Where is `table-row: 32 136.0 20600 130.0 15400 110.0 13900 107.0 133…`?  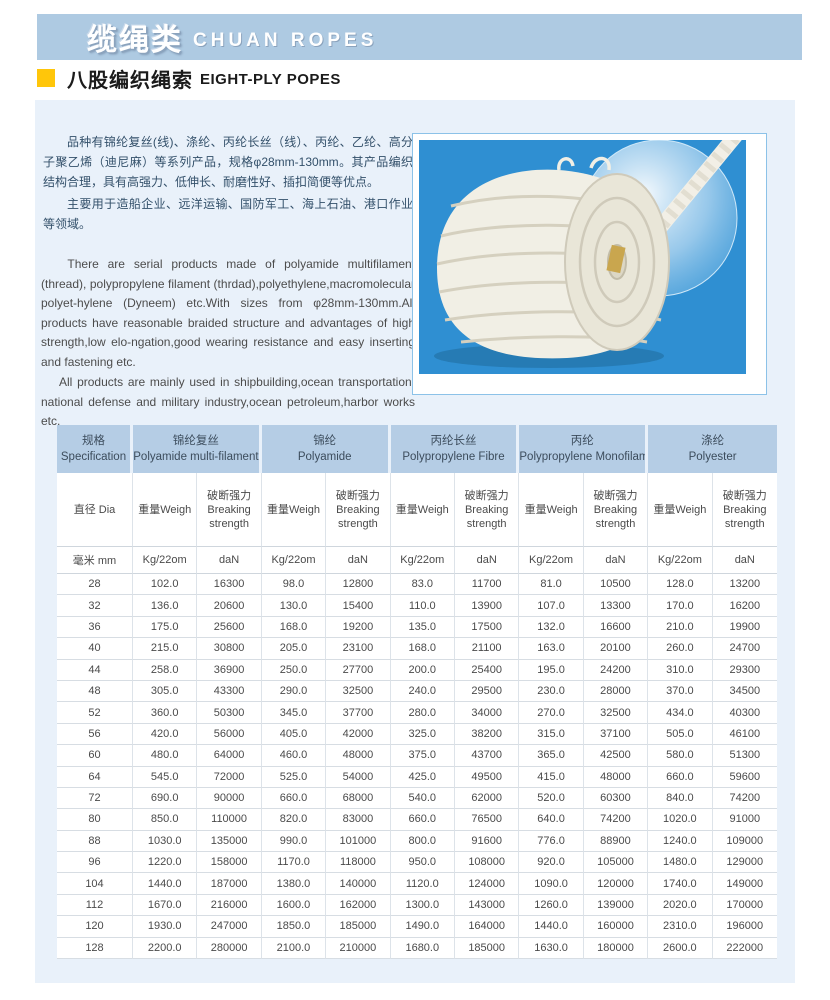 table-row: 32 136.0 20600 130.0 15400 110.0 13900 107.0 133… is located at coordinates (417, 606).